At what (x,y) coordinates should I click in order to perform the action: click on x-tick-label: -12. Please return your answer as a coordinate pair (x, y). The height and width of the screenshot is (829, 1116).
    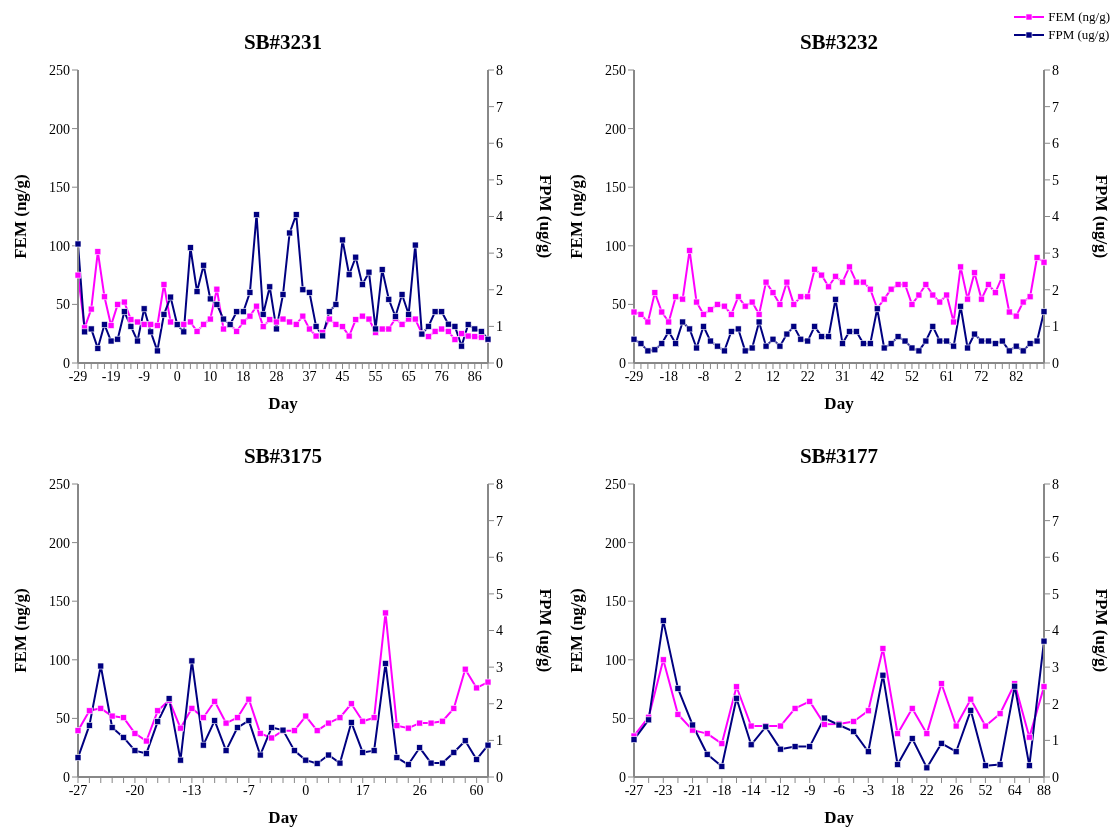
    Looking at the image, I should click on (780, 790).